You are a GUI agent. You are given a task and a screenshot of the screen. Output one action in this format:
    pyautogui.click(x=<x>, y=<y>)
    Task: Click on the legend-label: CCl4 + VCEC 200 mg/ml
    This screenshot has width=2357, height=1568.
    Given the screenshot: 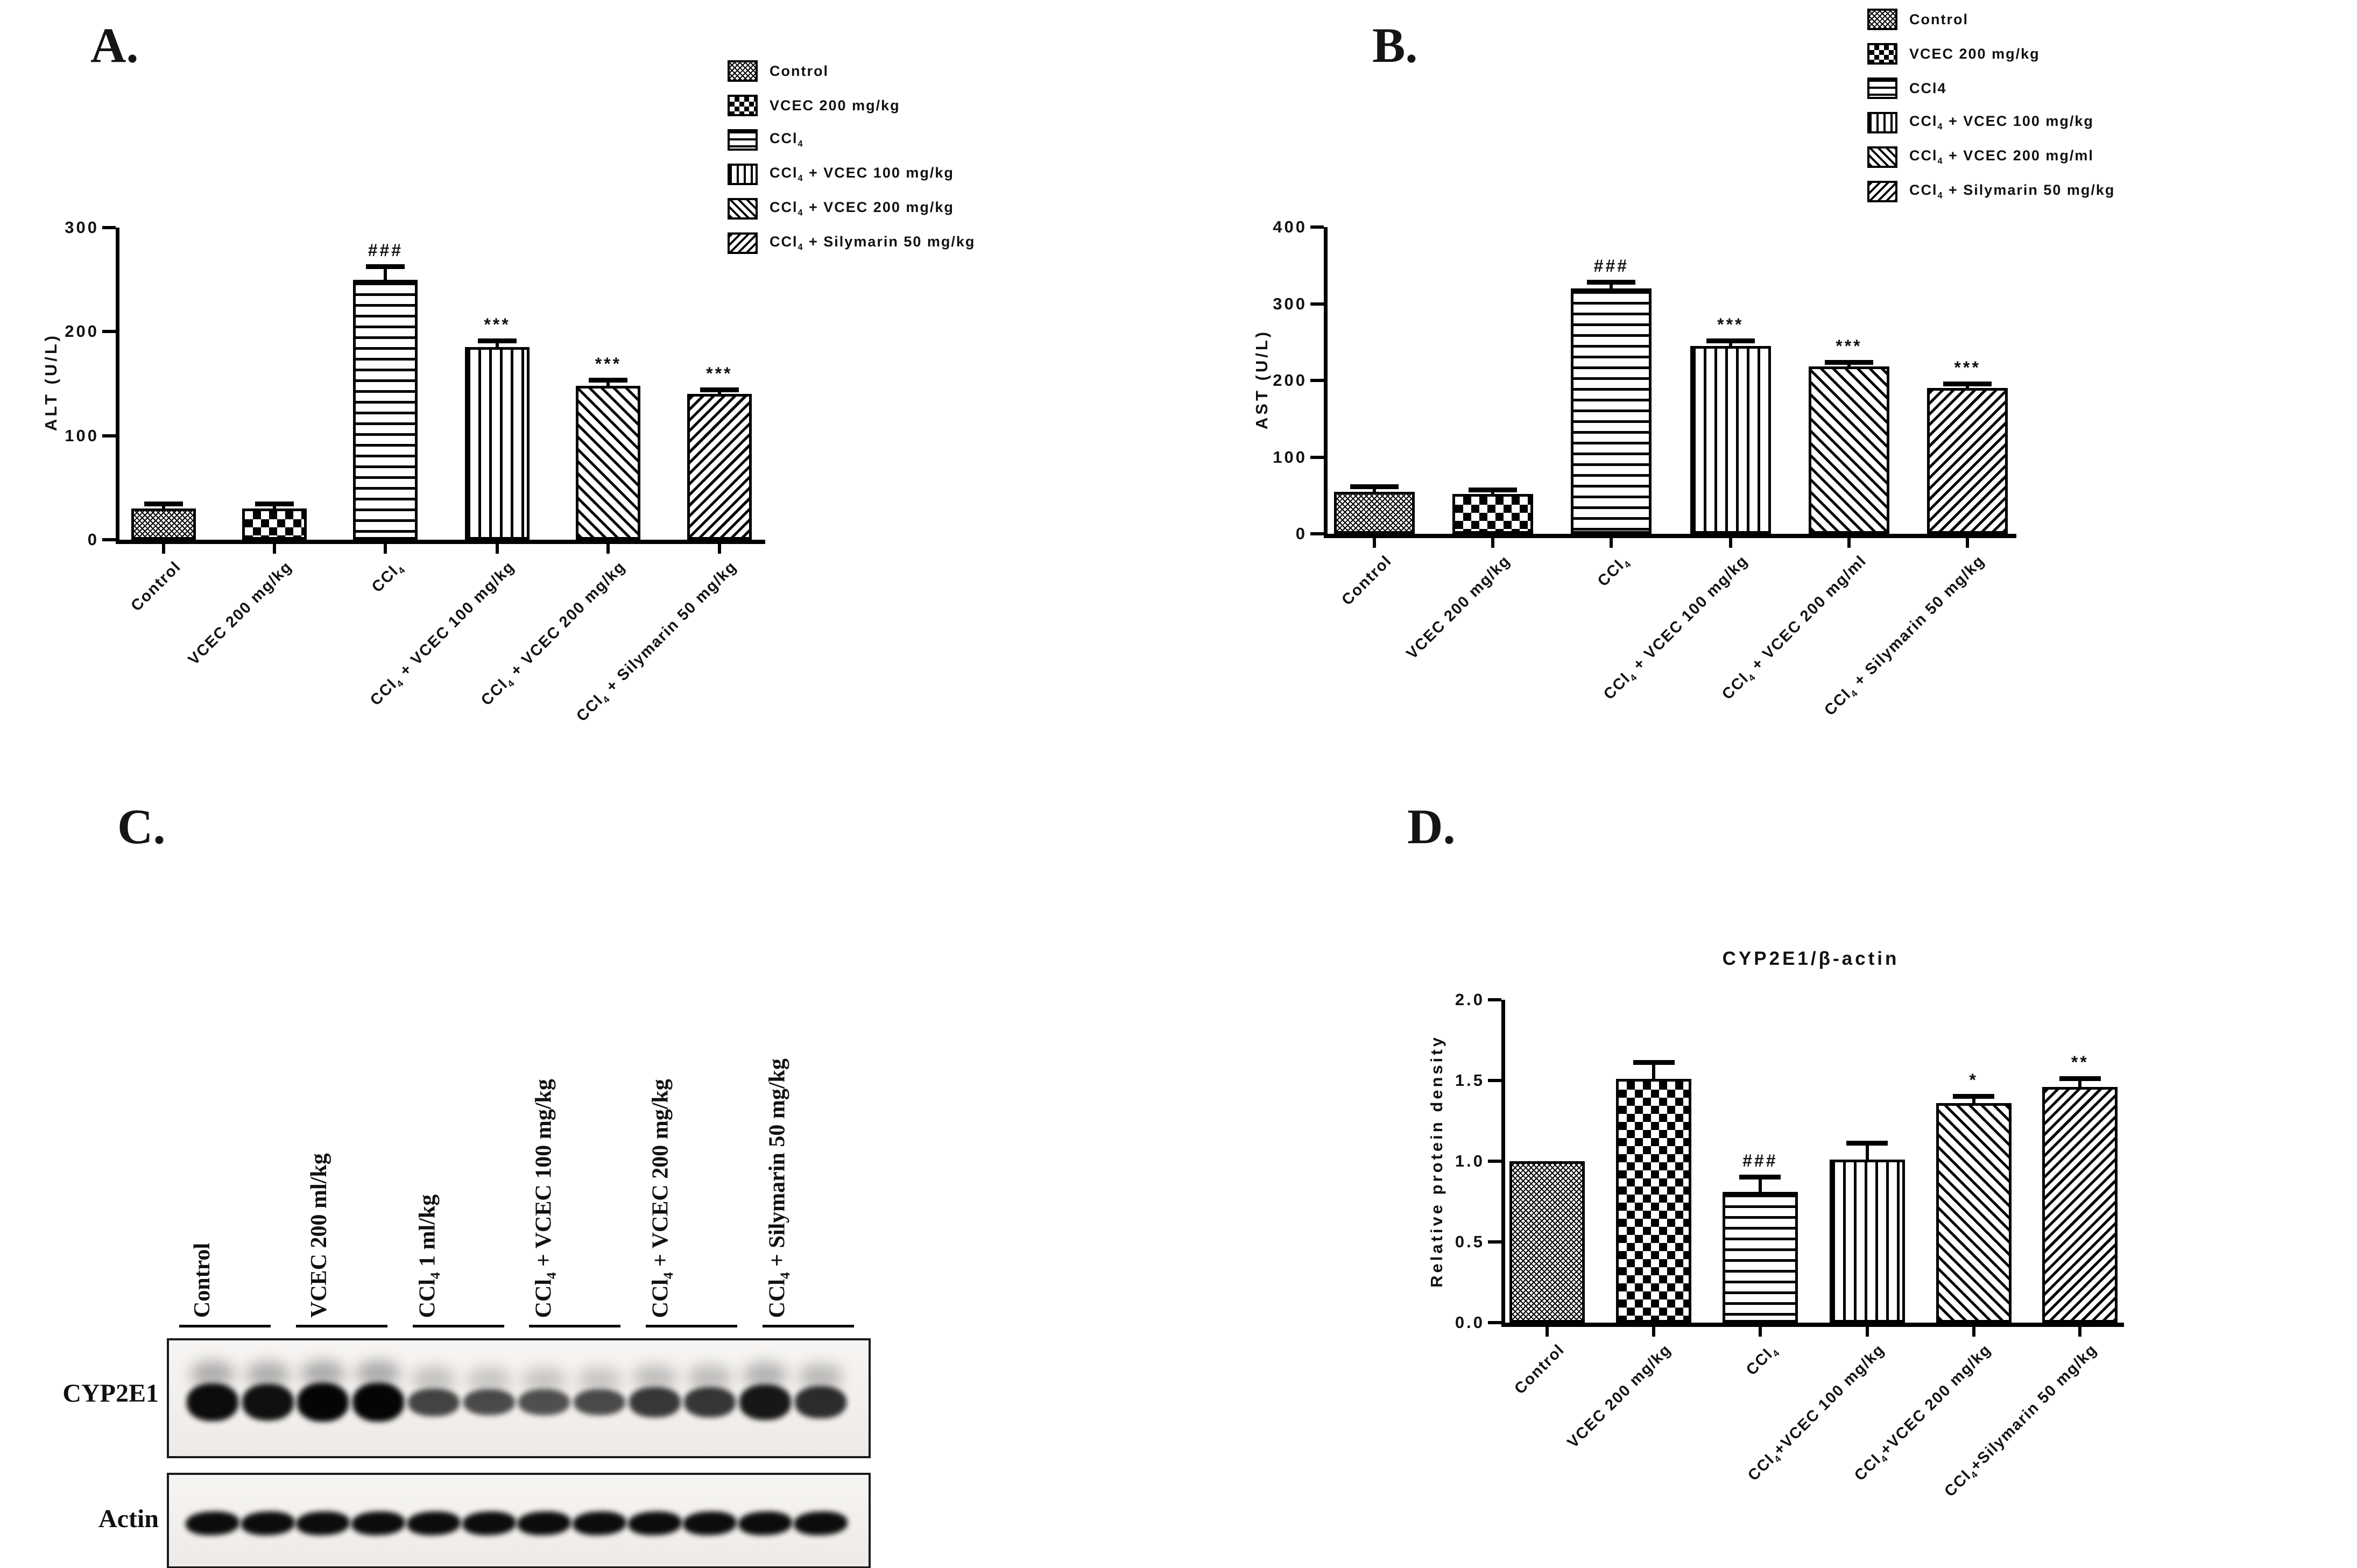 What is the action you would take?
    pyautogui.click(x=2001, y=156)
    